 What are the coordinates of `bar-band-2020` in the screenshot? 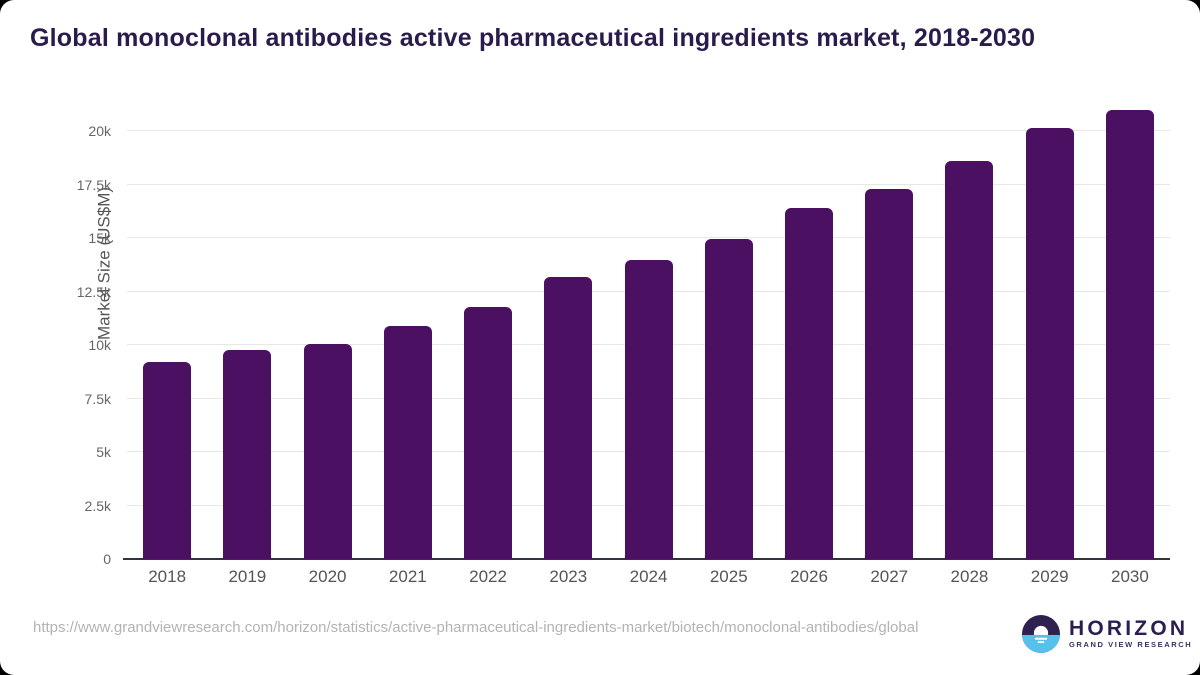 It's located at (327, 329).